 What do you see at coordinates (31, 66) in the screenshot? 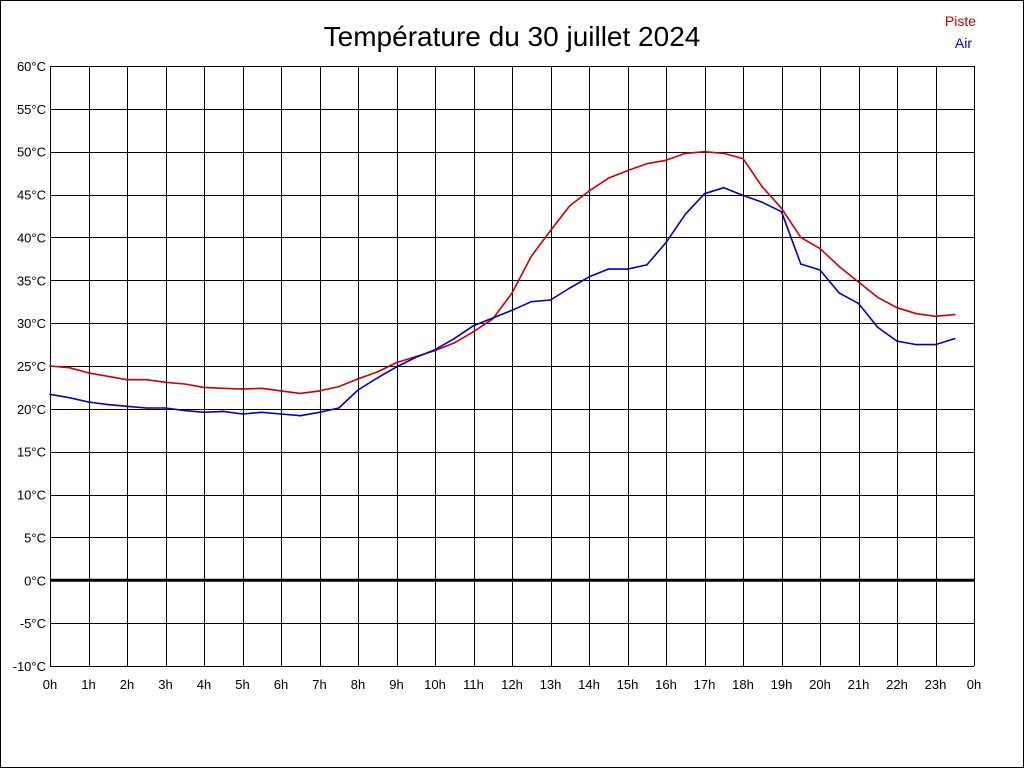
I see `y-tick-label: 60°C` at bounding box center [31, 66].